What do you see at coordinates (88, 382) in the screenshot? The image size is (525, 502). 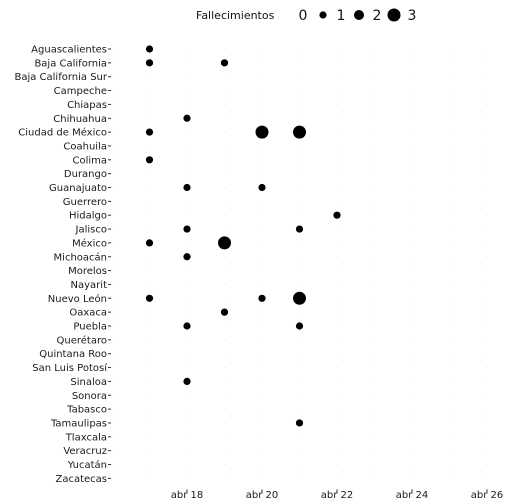 I see `y-tick-label: Sinaloa` at bounding box center [88, 382].